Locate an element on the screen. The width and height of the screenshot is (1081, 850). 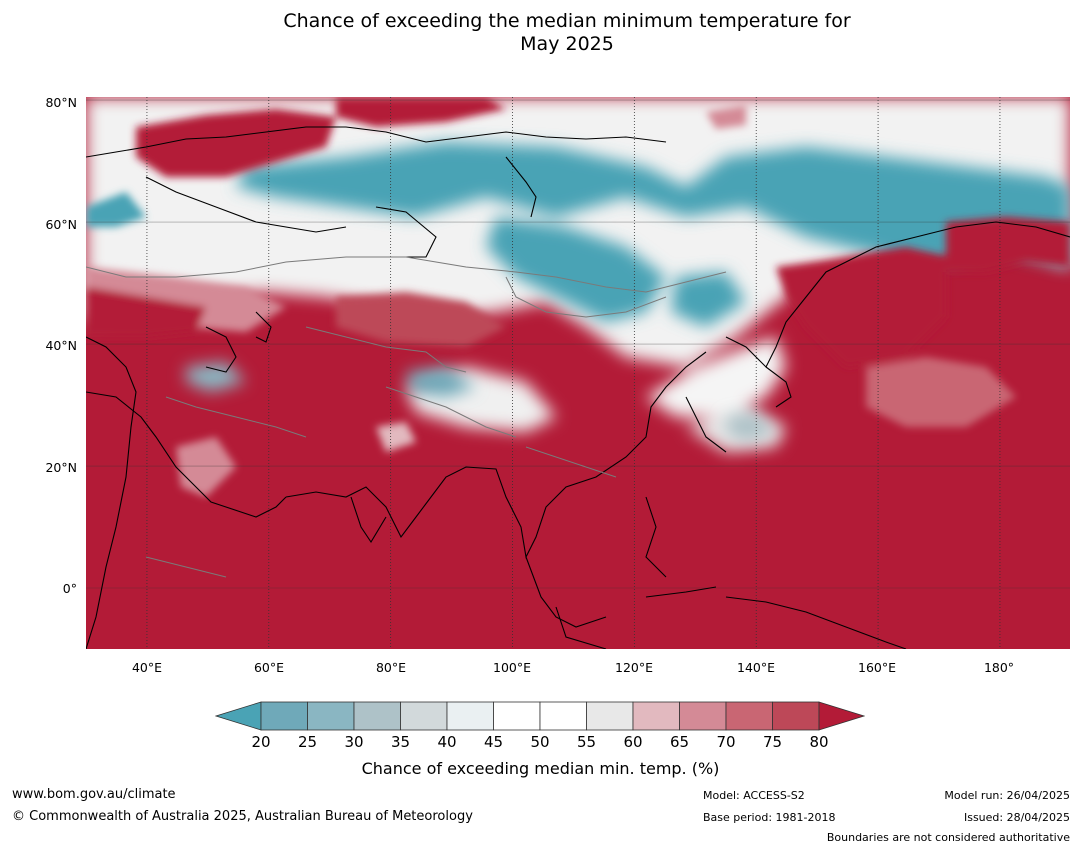
lon-label-60e: 60°E is located at coordinates (269, 667).